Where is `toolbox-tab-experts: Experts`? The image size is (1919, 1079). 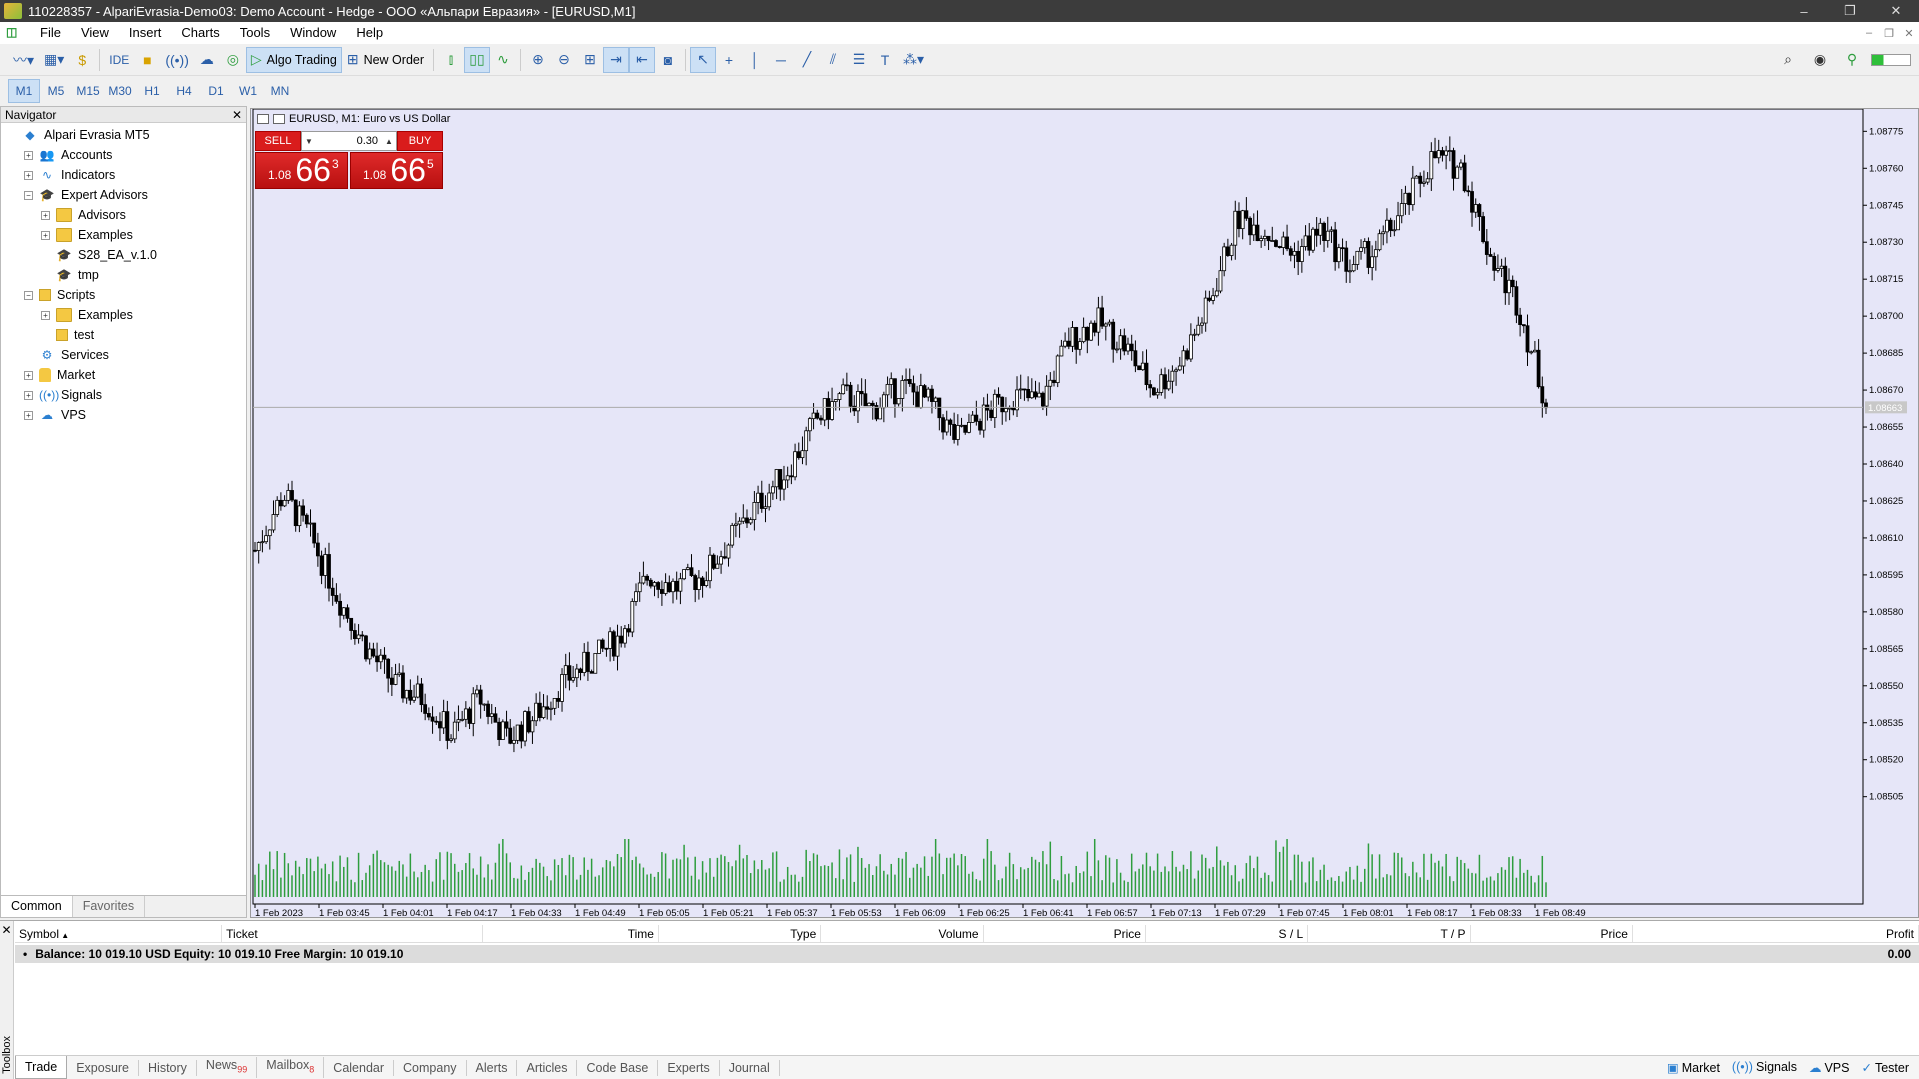 toolbox-tab-experts: Experts is located at coordinates (689, 1067).